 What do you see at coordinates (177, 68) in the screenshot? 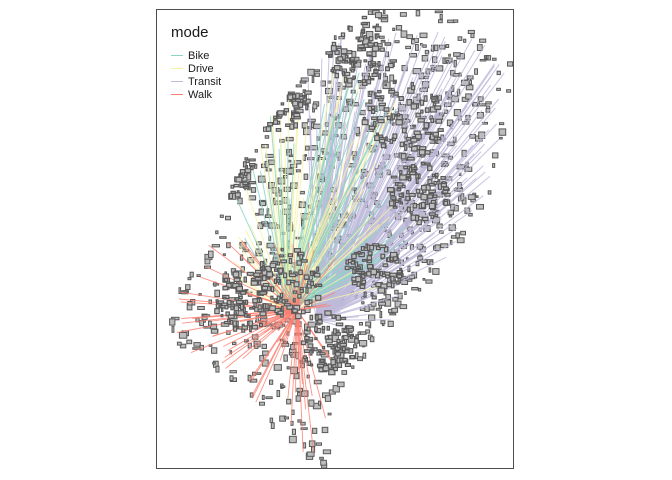
I see `legend-swatch-drive` at bounding box center [177, 68].